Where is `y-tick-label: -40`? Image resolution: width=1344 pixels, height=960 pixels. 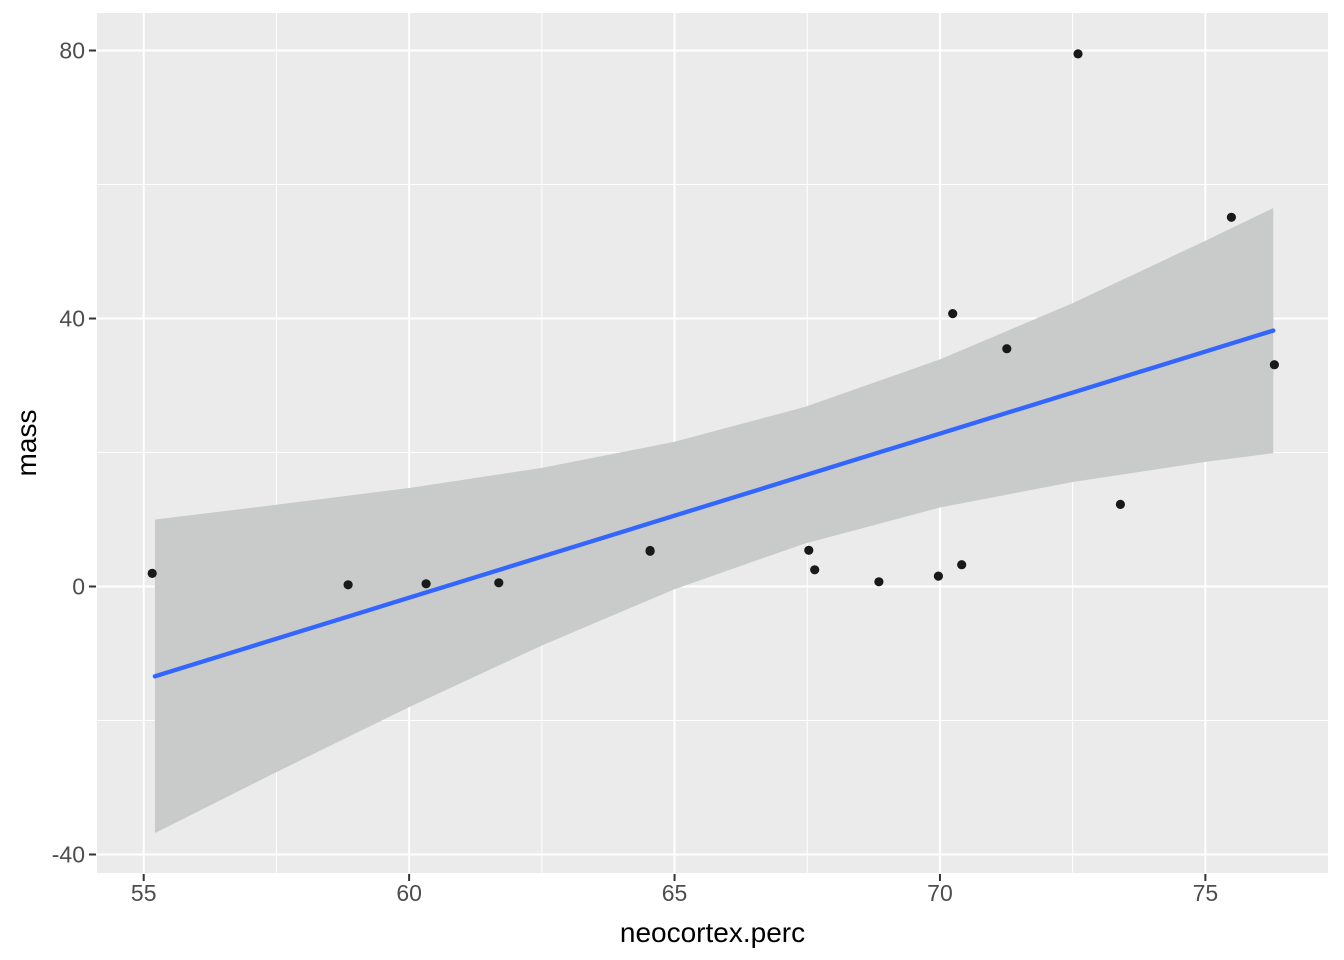
y-tick-label: -40 is located at coordinates (68, 855).